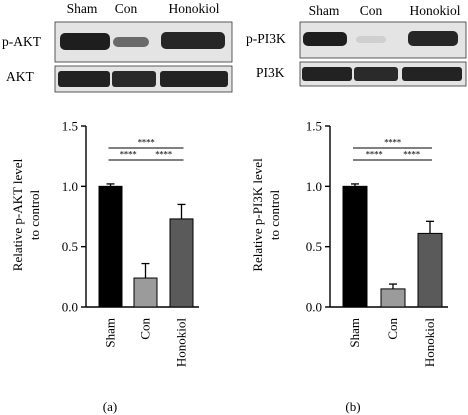 The width and height of the screenshot is (468, 415). What do you see at coordinates (376, 74) in the screenshot?
I see `blot-b-band-pi3k-con` at bounding box center [376, 74].